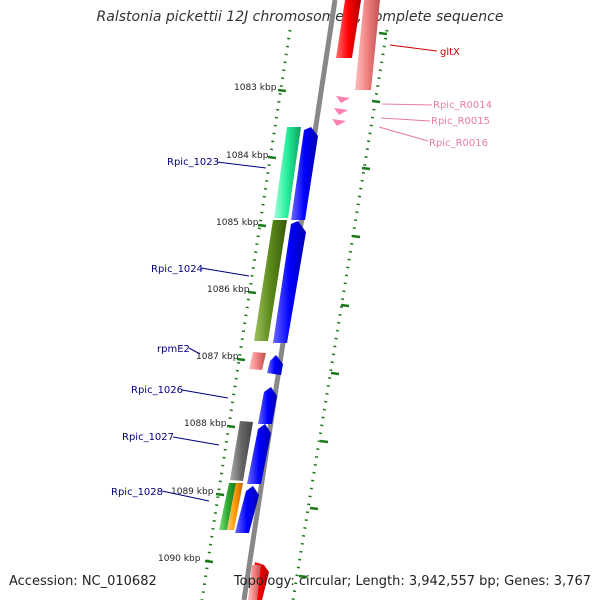  What do you see at coordinates (259, 454) in the screenshot?
I see `feature-Rpic_1027-cds` at bounding box center [259, 454].